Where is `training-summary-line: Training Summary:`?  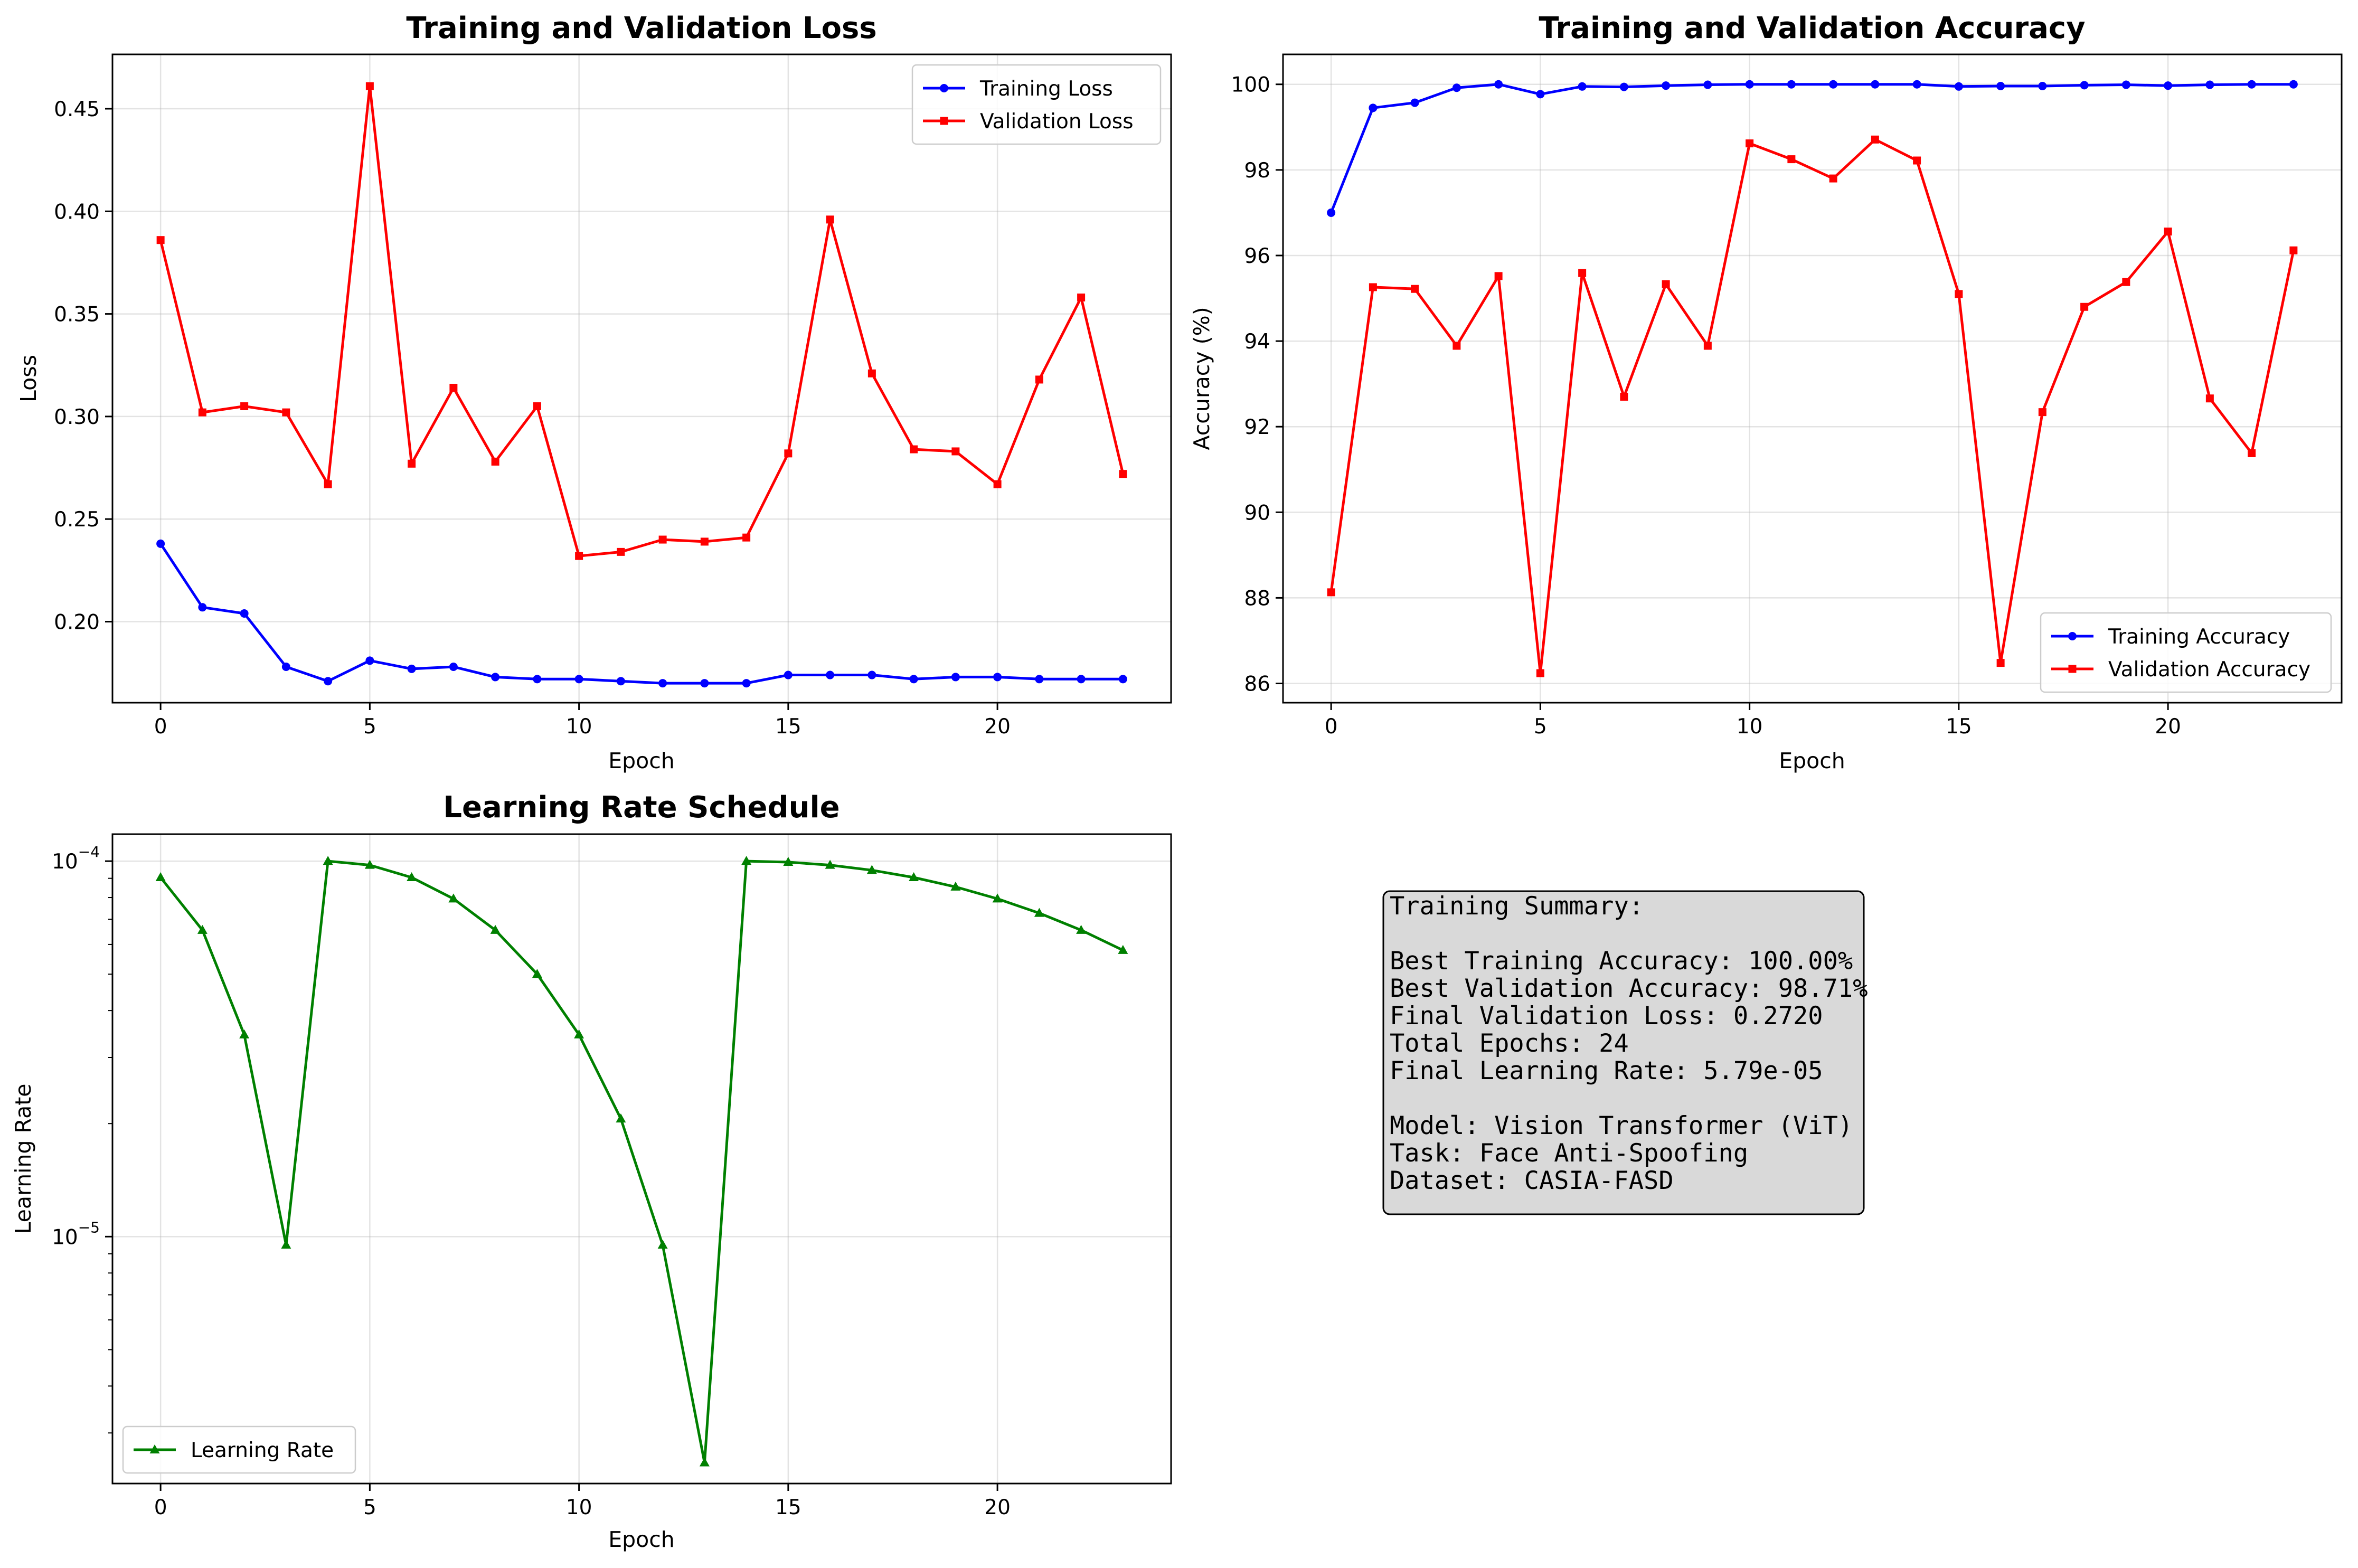 training-summary-line: Training Summary: is located at coordinates (1517, 906).